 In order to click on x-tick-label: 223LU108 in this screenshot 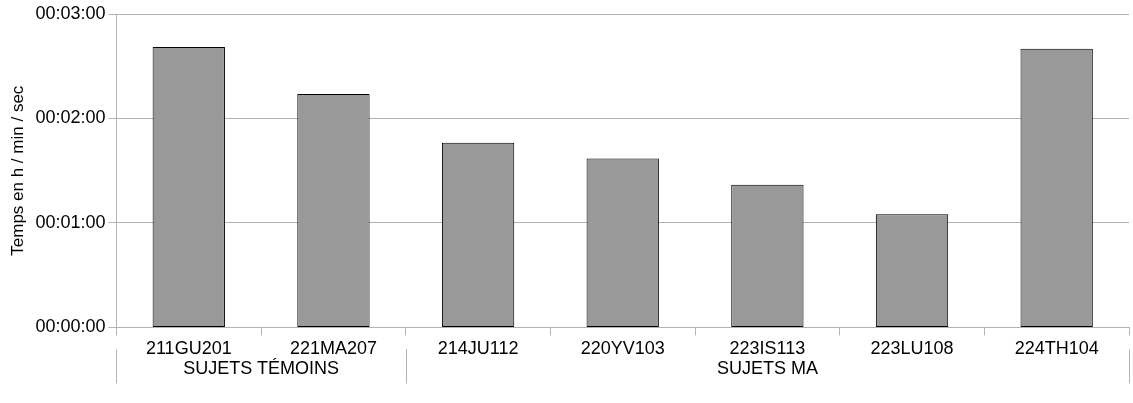, I will do `click(912, 348)`.